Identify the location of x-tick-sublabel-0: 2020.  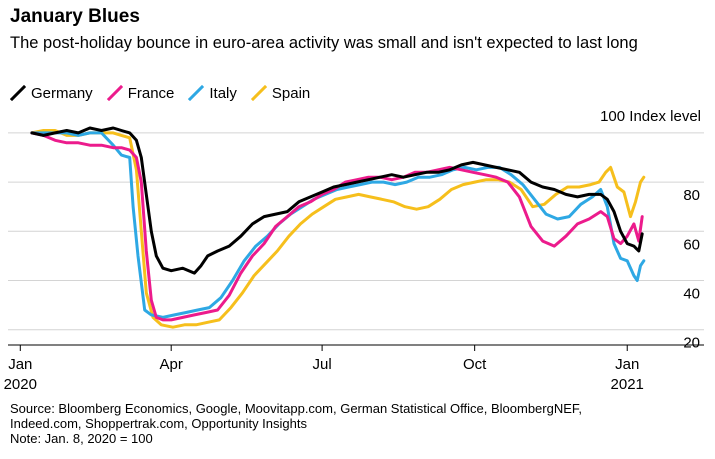
(20, 384).